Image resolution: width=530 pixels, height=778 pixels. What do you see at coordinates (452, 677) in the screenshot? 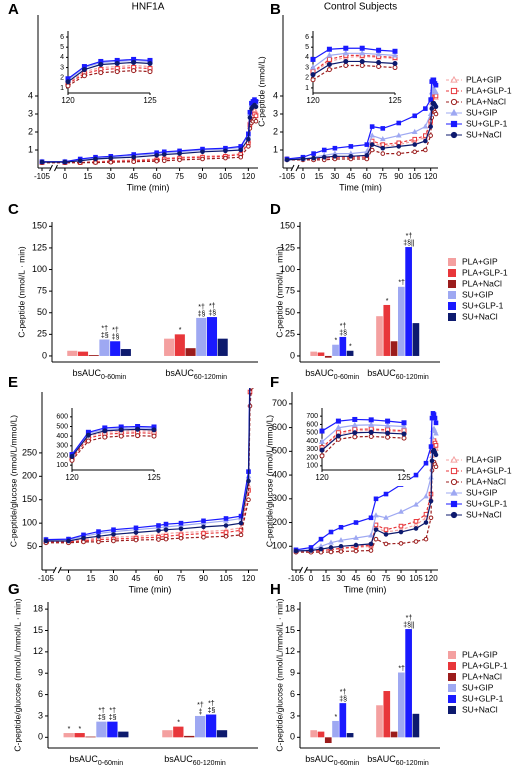
I see `legend-swatch` at bounding box center [452, 677].